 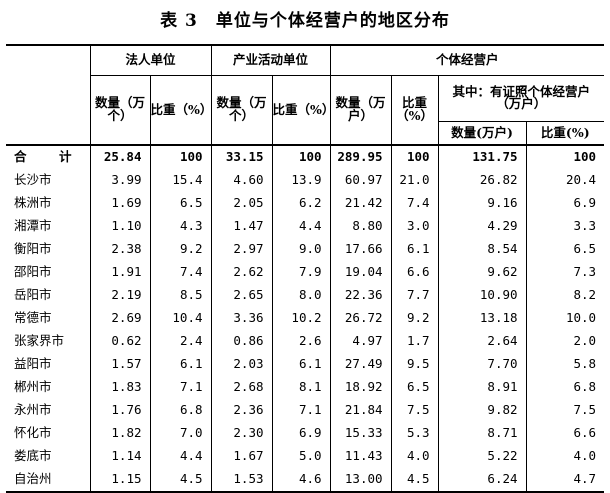 What do you see at coordinates (48, 295) in the screenshot?
I see `region-cell: 岳阳市` at bounding box center [48, 295].